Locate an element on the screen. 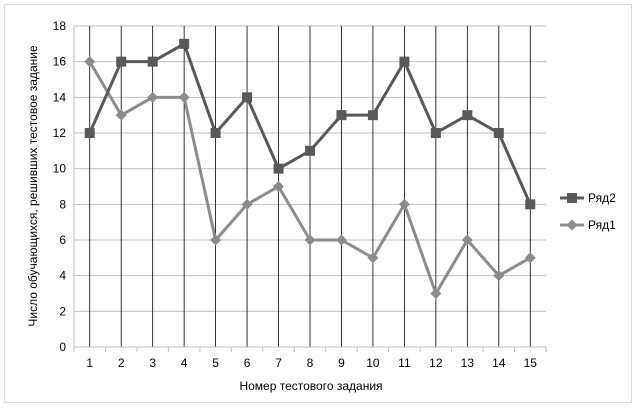 The width and height of the screenshot is (638, 408). legend-label: Ряд2 is located at coordinates (602, 198).